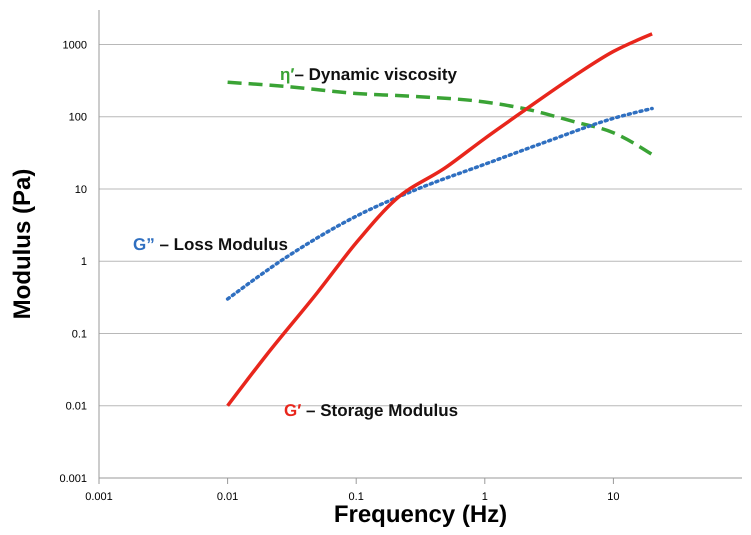 This screenshot has width=751, height=535. Describe the element at coordinates (80, 190) in the screenshot. I see `y-tick-label: 10` at that location.